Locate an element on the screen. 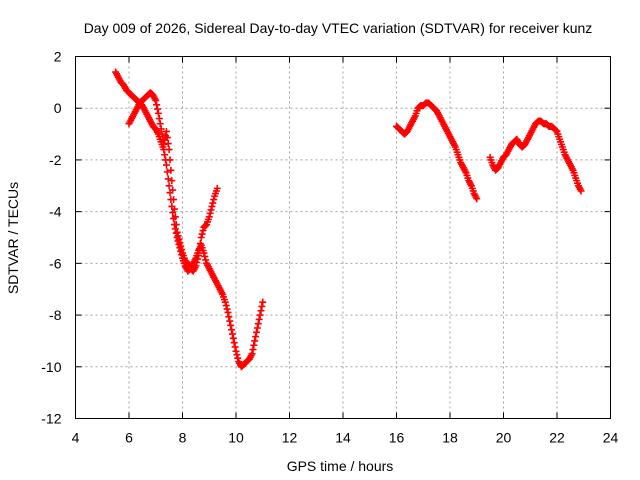  y-tick-label: -2 is located at coordinates (55, 160).